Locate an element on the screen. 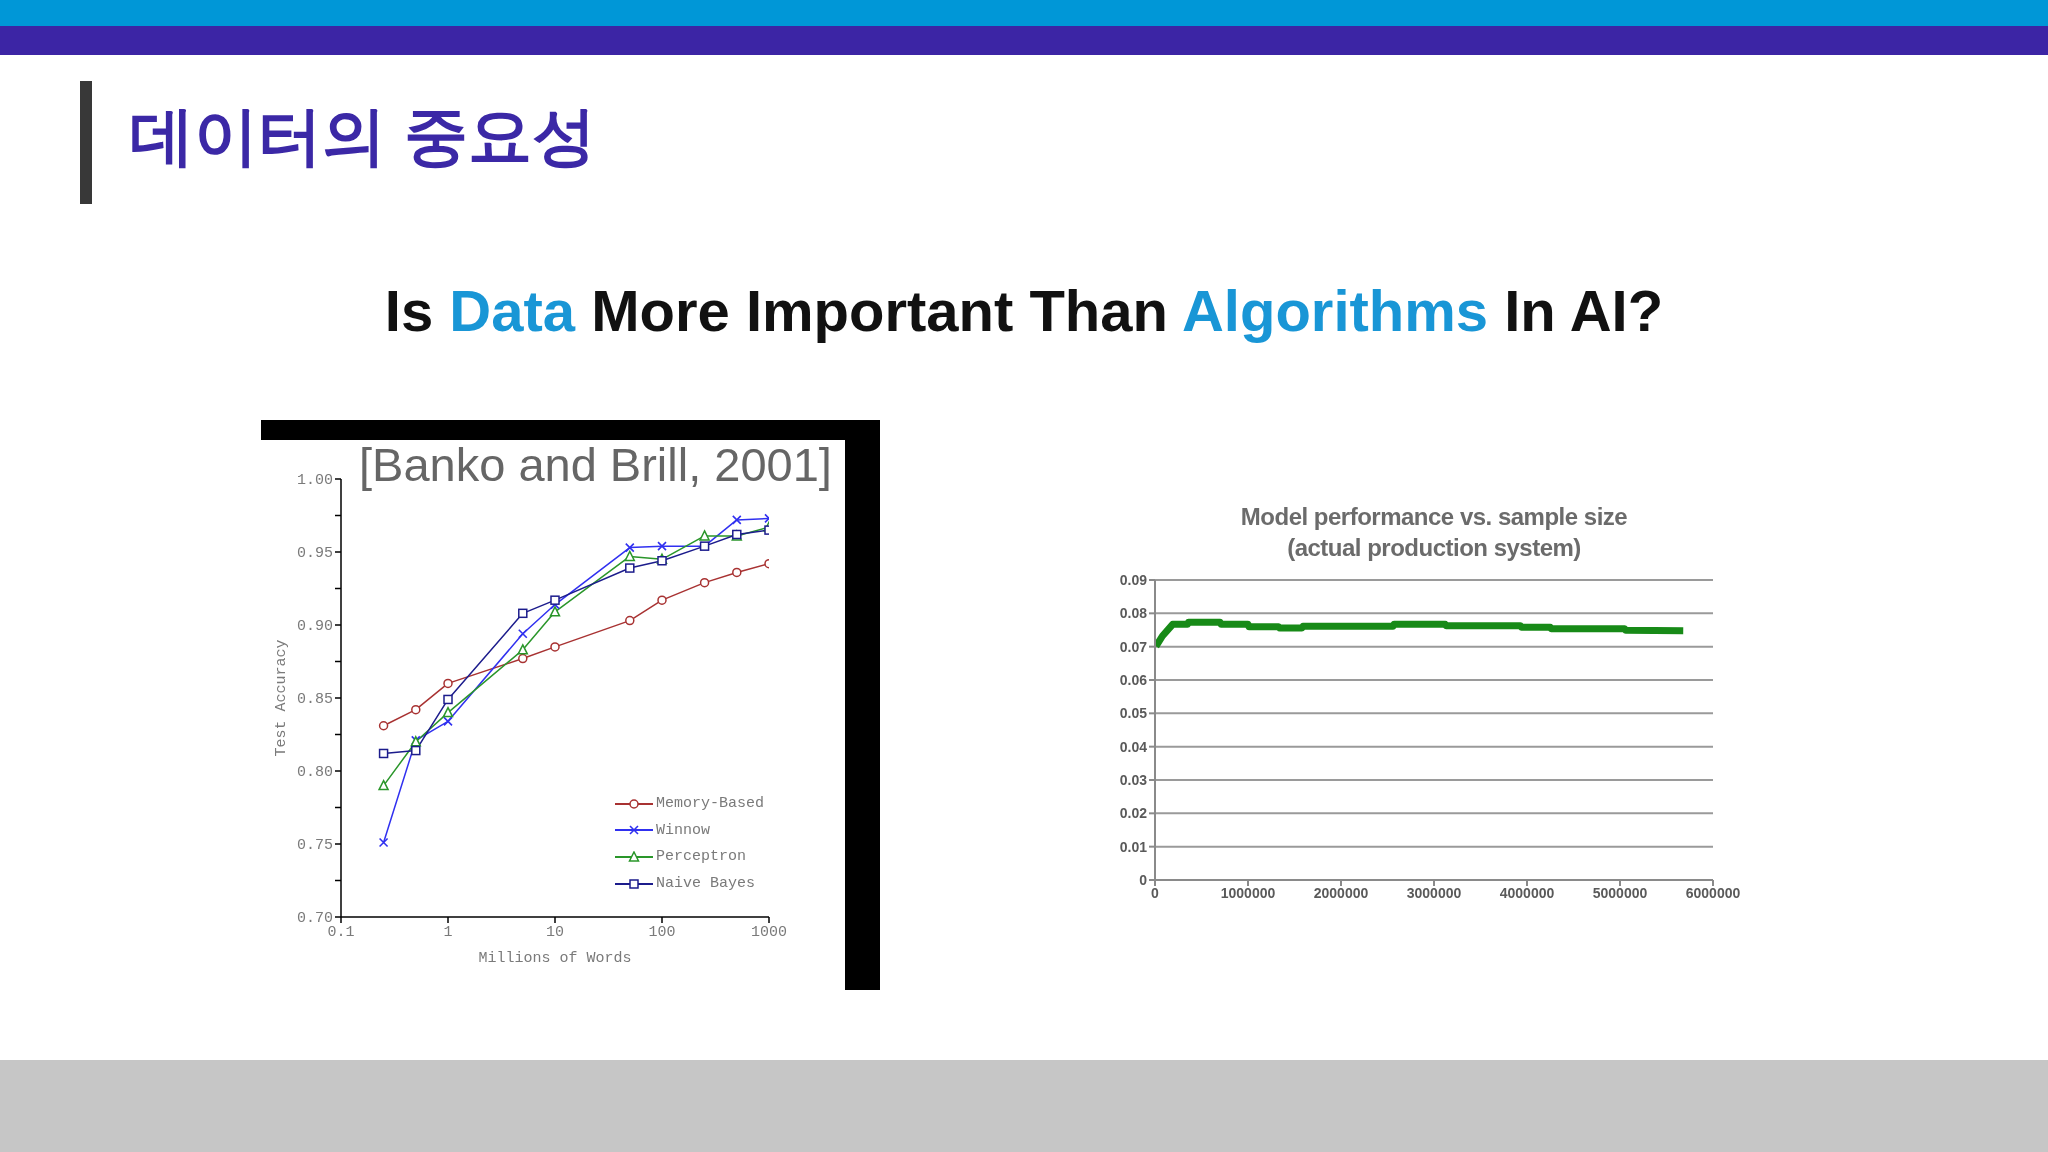 The width and height of the screenshot is (2048, 1152). x-tick-label: 0.1 is located at coordinates (341, 932).